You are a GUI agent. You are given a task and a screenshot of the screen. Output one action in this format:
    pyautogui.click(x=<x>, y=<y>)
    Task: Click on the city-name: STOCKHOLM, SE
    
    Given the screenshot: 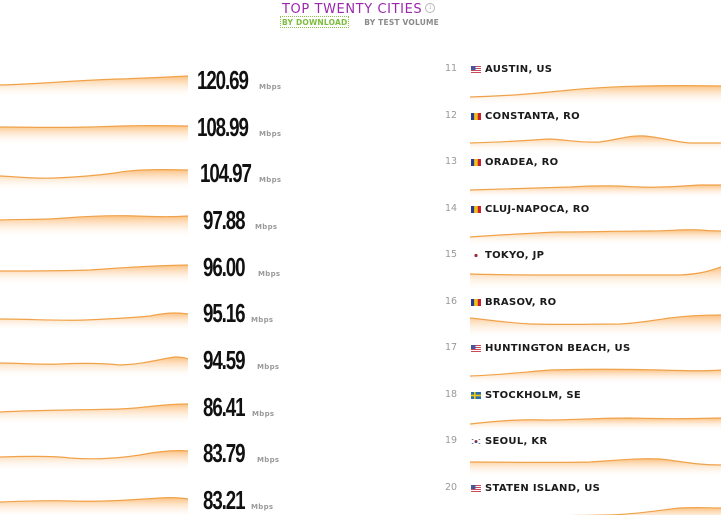 What is the action you would take?
    pyautogui.click(x=533, y=395)
    